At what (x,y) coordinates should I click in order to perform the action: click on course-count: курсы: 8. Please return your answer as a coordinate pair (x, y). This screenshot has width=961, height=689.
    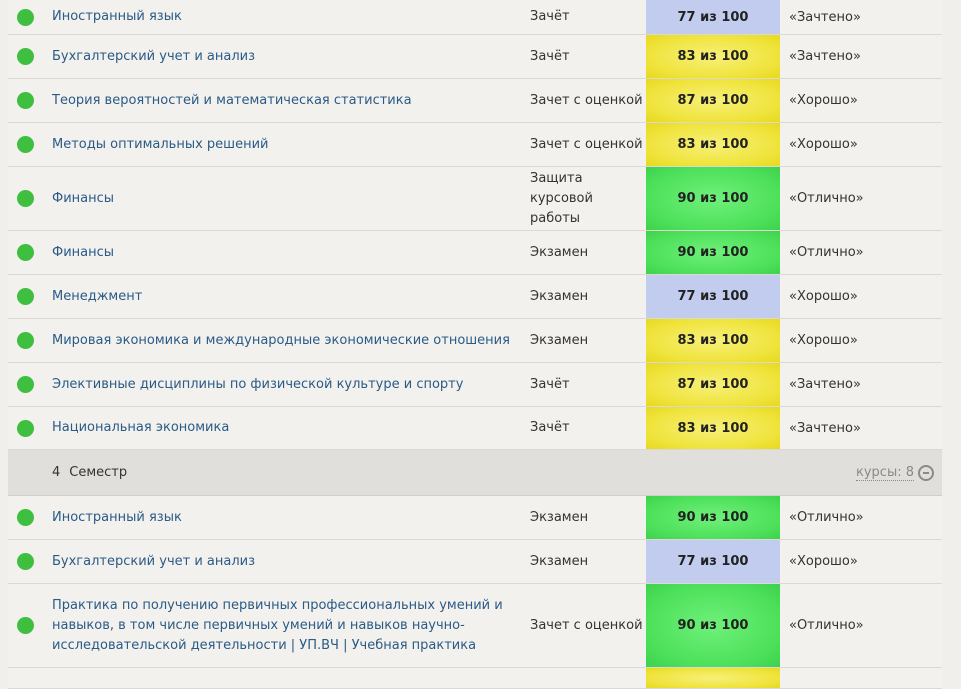
    Looking at the image, I should click on (885, 472).